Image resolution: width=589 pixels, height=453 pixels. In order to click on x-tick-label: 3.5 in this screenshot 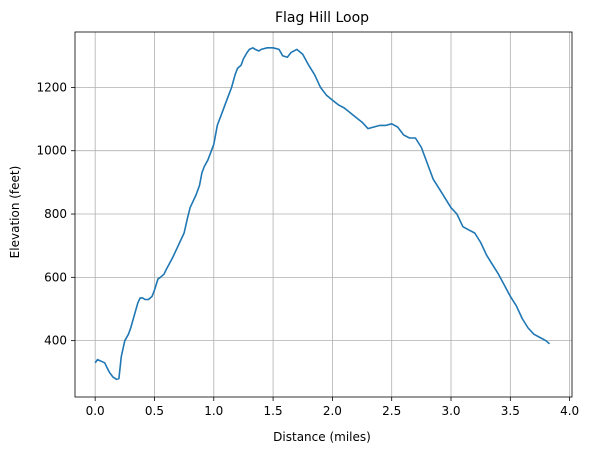, I will do `click(510, 411)`.